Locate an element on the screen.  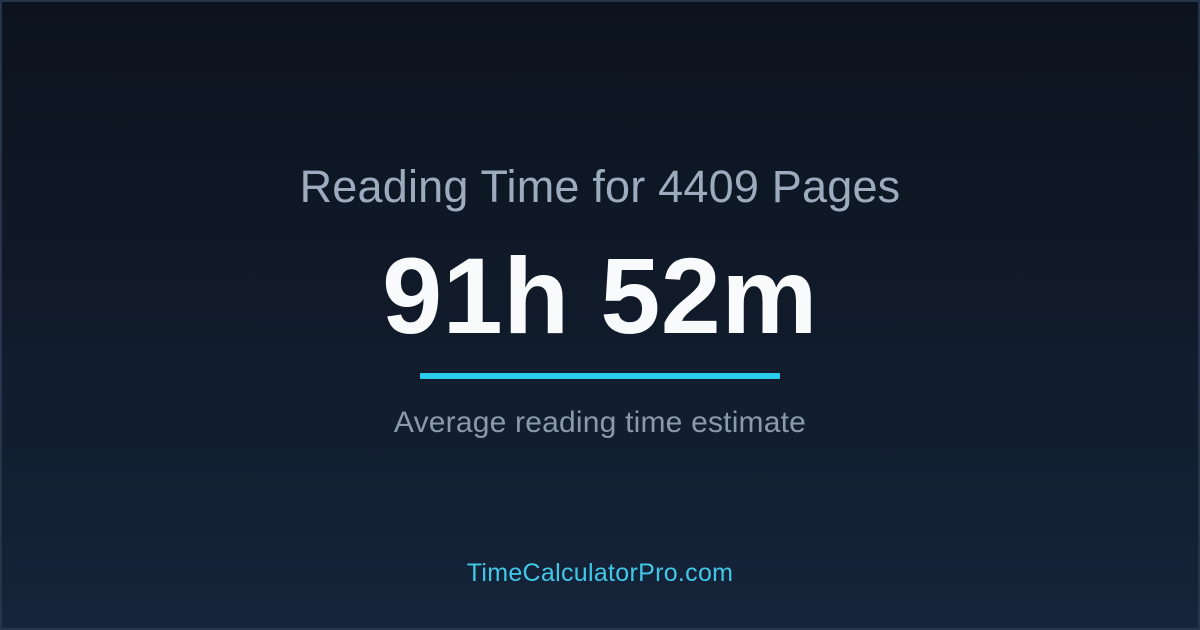
subtitle-text: Average reading time estimate is located at coordinates (600, 422).